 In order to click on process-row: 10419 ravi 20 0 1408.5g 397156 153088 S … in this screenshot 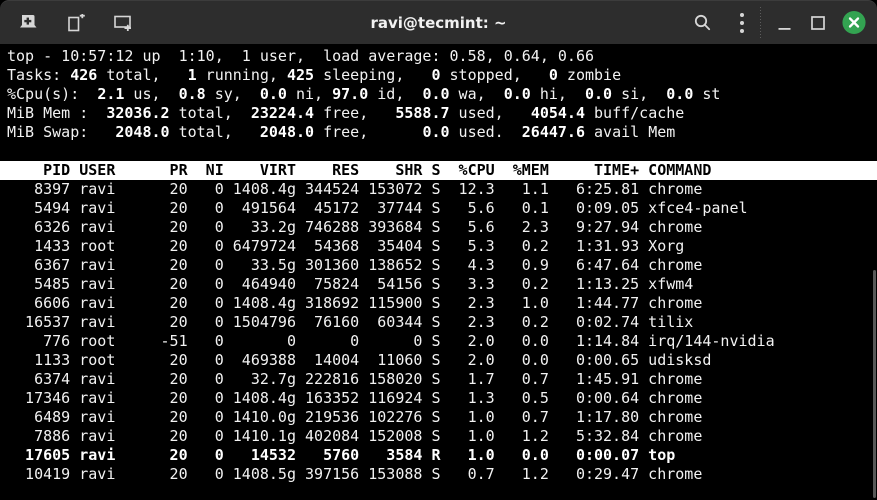, I will do `click(355, 474)`.